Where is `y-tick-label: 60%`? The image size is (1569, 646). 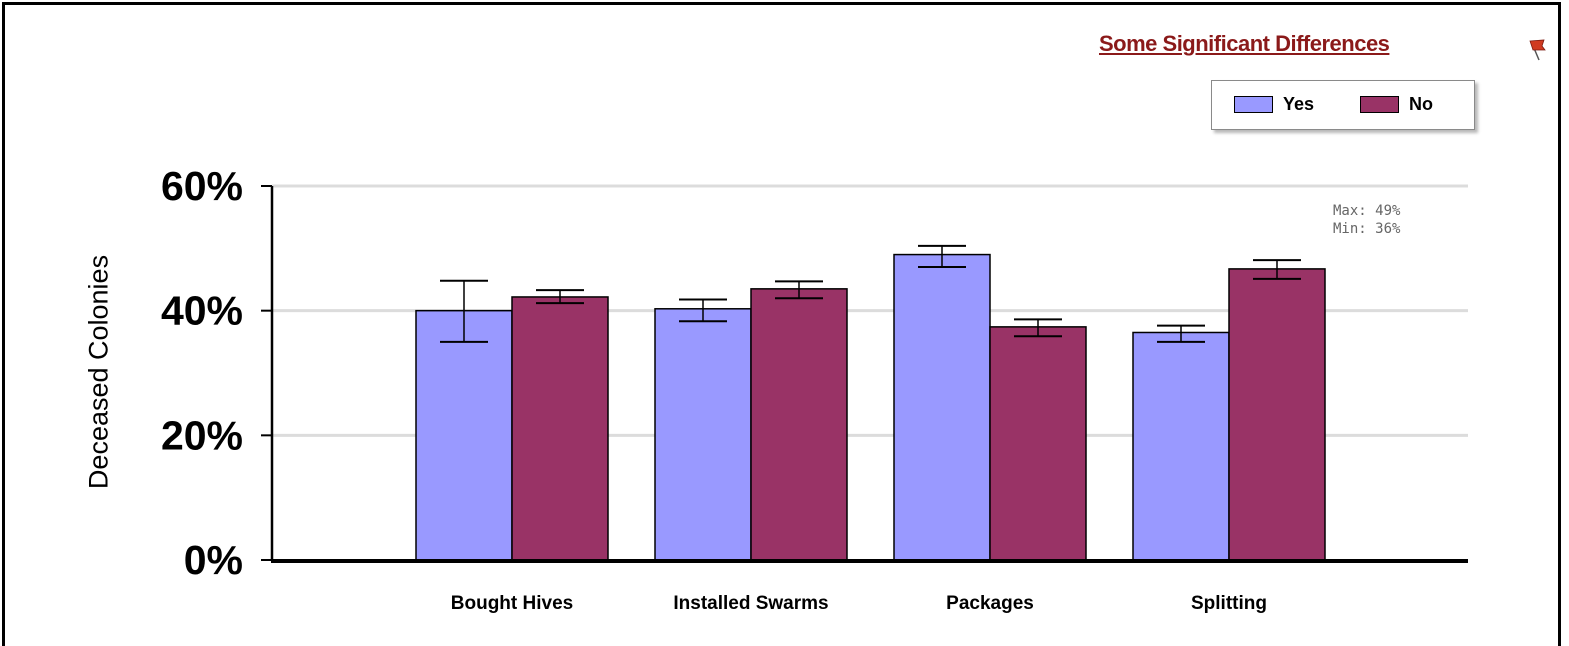
y-tick-label: 60% is located at coordinates (202, 186).